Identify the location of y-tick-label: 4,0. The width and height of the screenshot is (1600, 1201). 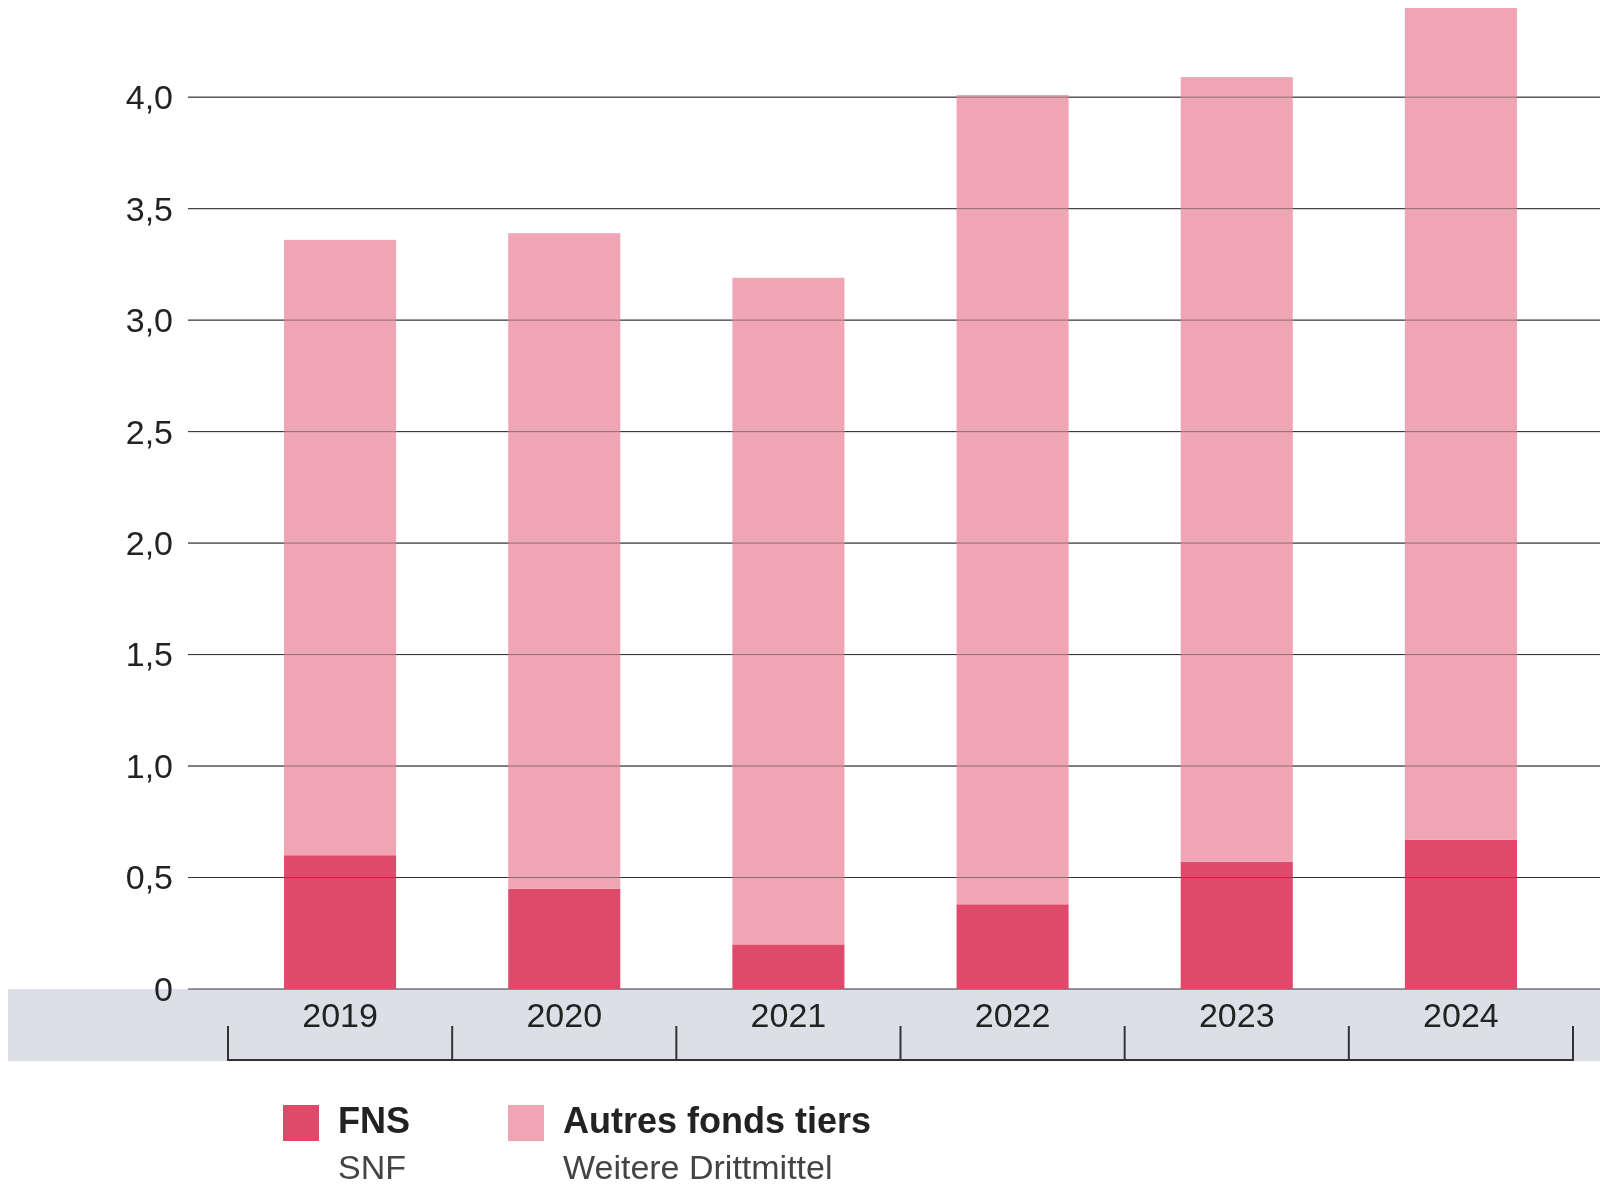
(149, 97).